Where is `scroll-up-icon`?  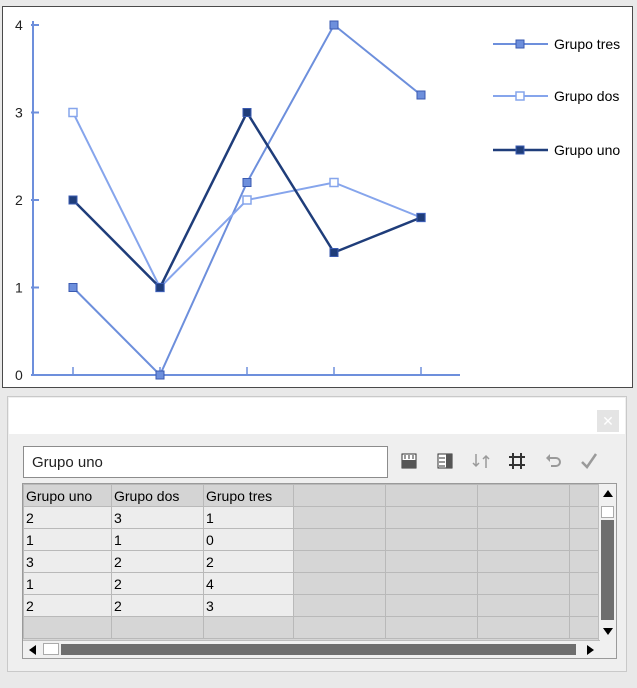 scroll-up-icon is located at coordinates (608, 493).